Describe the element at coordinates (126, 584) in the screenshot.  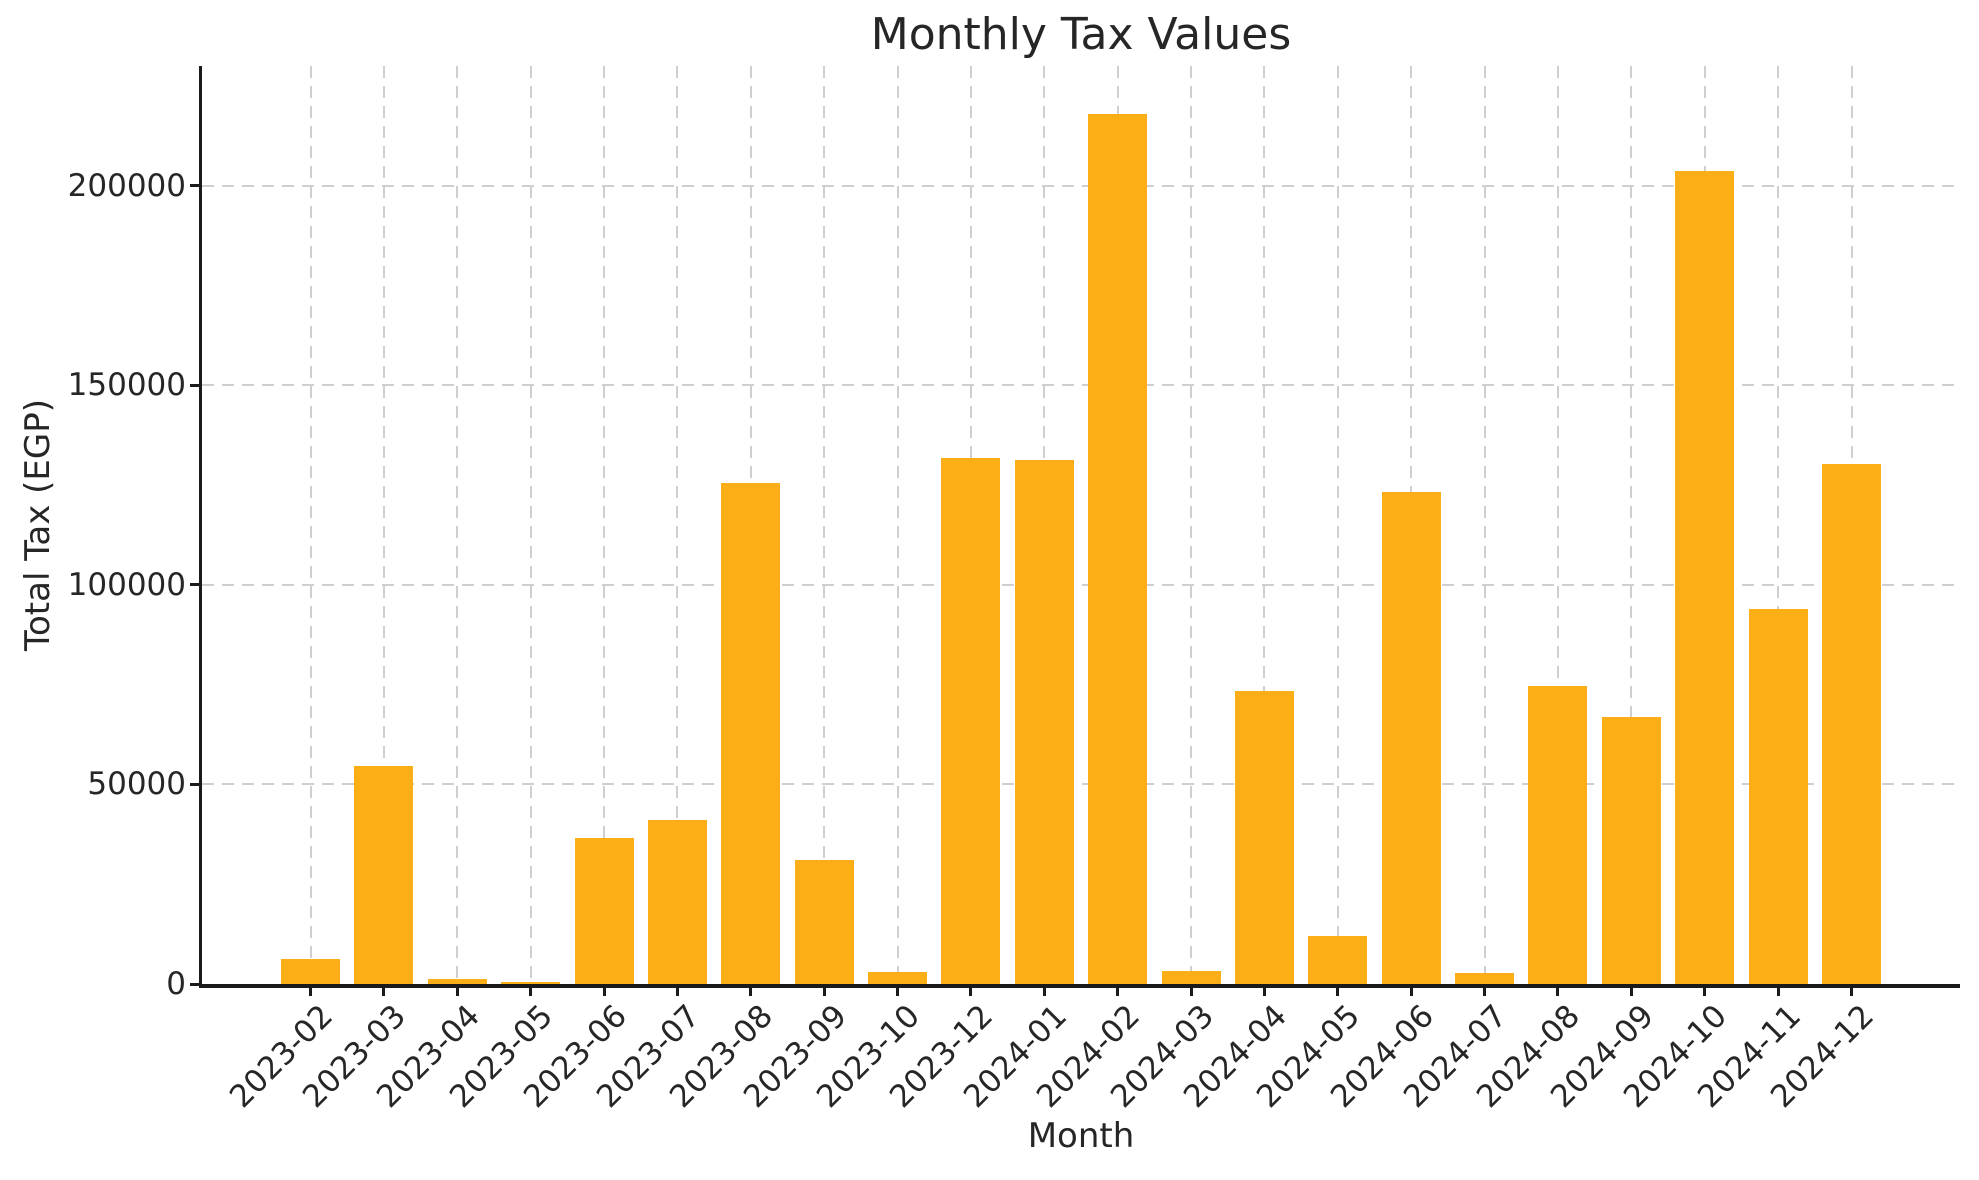
I see `y-tick-label: 100000` at that location.